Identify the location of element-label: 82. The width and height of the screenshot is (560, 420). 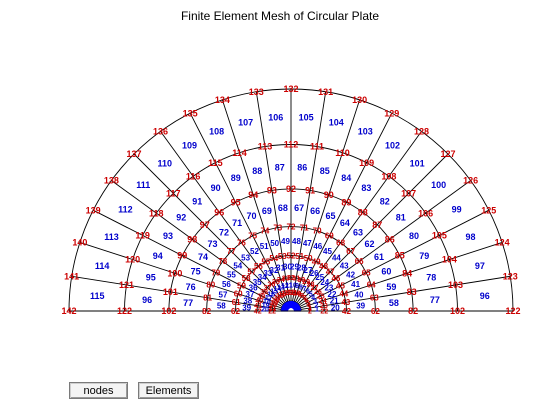
(385, 201).